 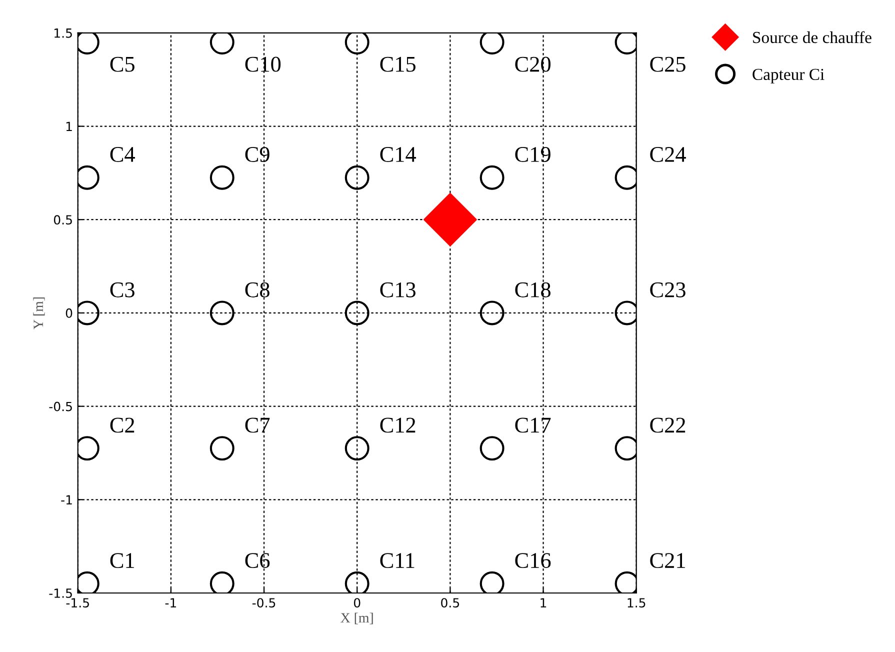 What do you see at coordinates (257, 425) in the screenshot?
I see `annotation: C7` at bounding box center [257, 425].